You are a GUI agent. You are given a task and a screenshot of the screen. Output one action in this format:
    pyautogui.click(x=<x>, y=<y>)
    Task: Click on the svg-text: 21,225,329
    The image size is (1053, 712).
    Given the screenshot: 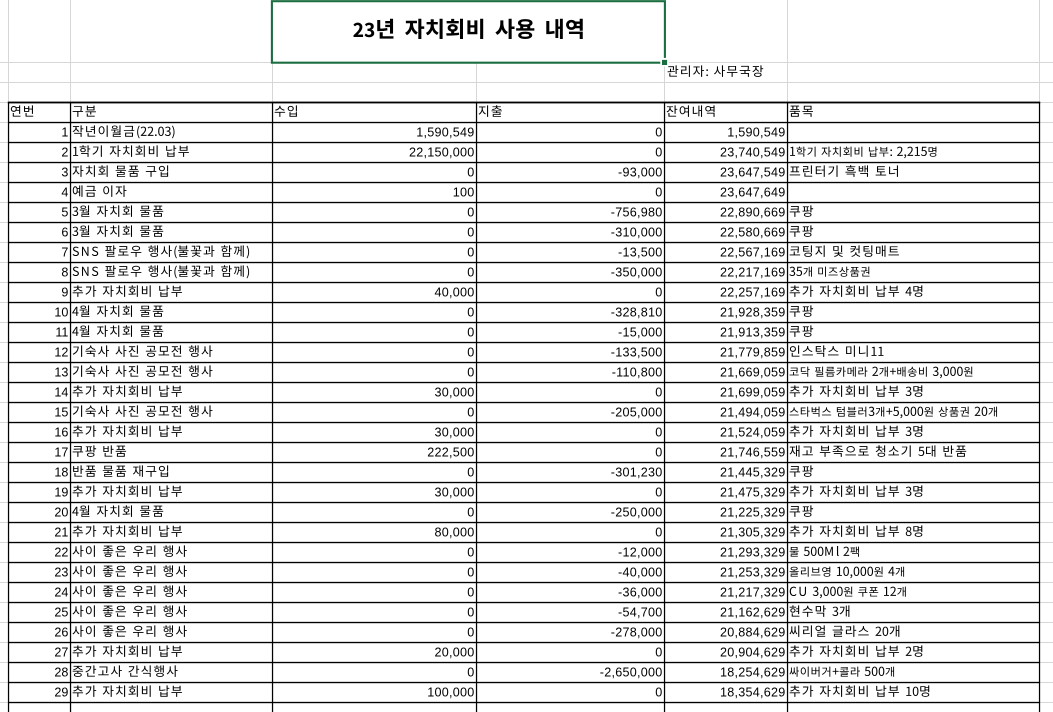 What is the action you would take?
    pyautogui.click(x=753, y=513)
    